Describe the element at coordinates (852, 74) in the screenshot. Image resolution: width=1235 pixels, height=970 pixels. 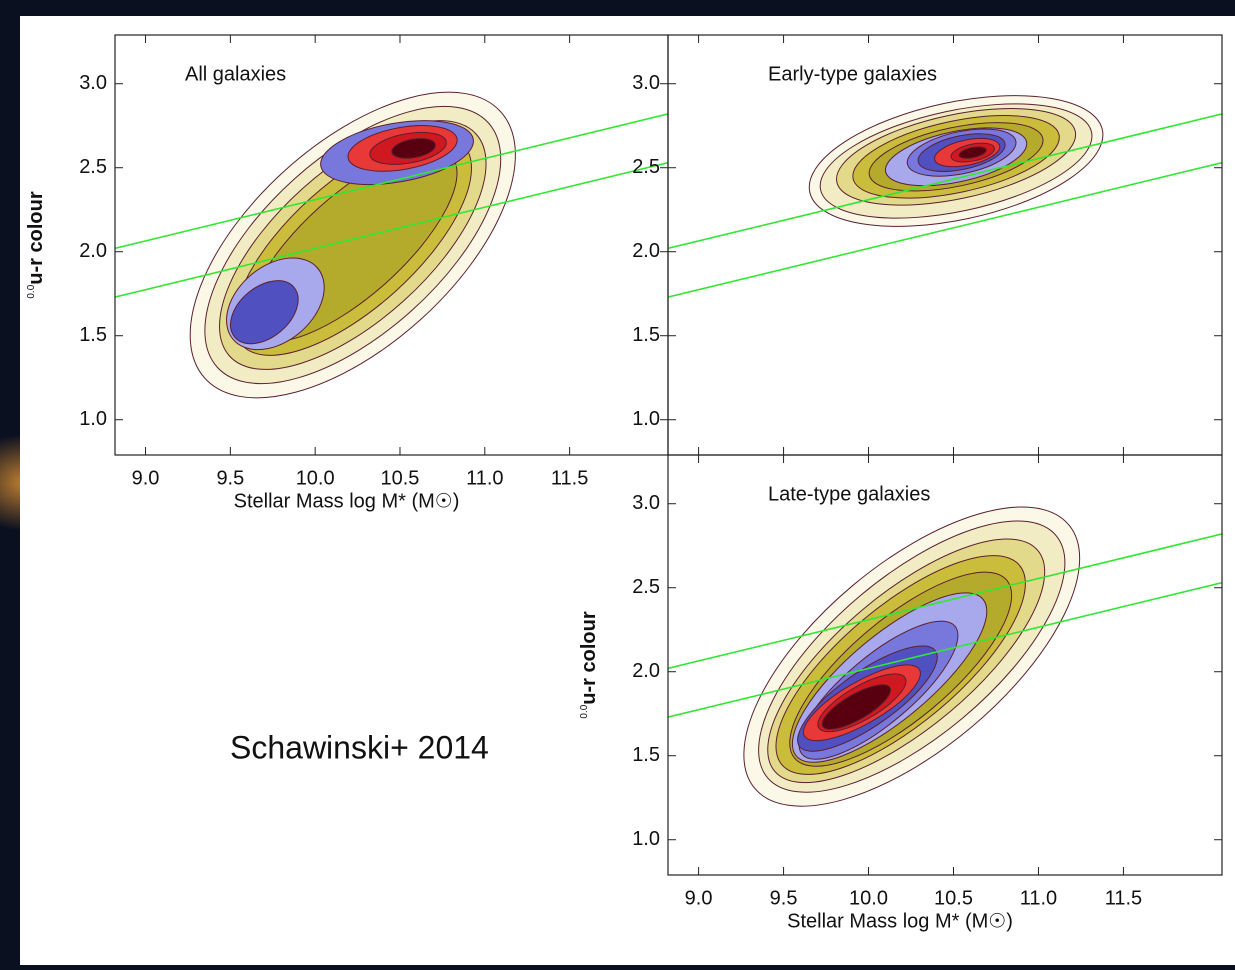
I see `chart-title: Early-type galaxies` at that location.